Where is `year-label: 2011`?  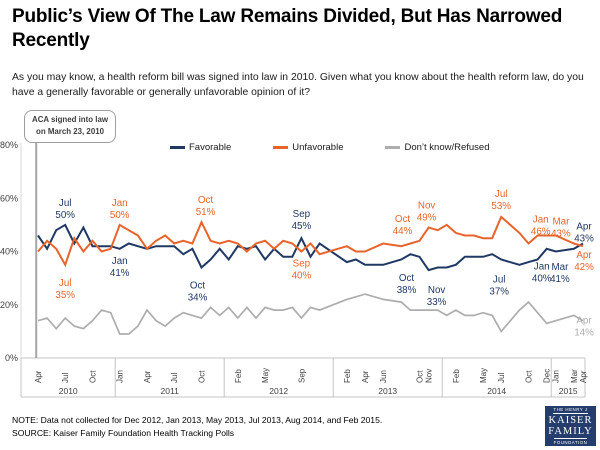 year-label: 2011 is located at coordinates (170, 391).